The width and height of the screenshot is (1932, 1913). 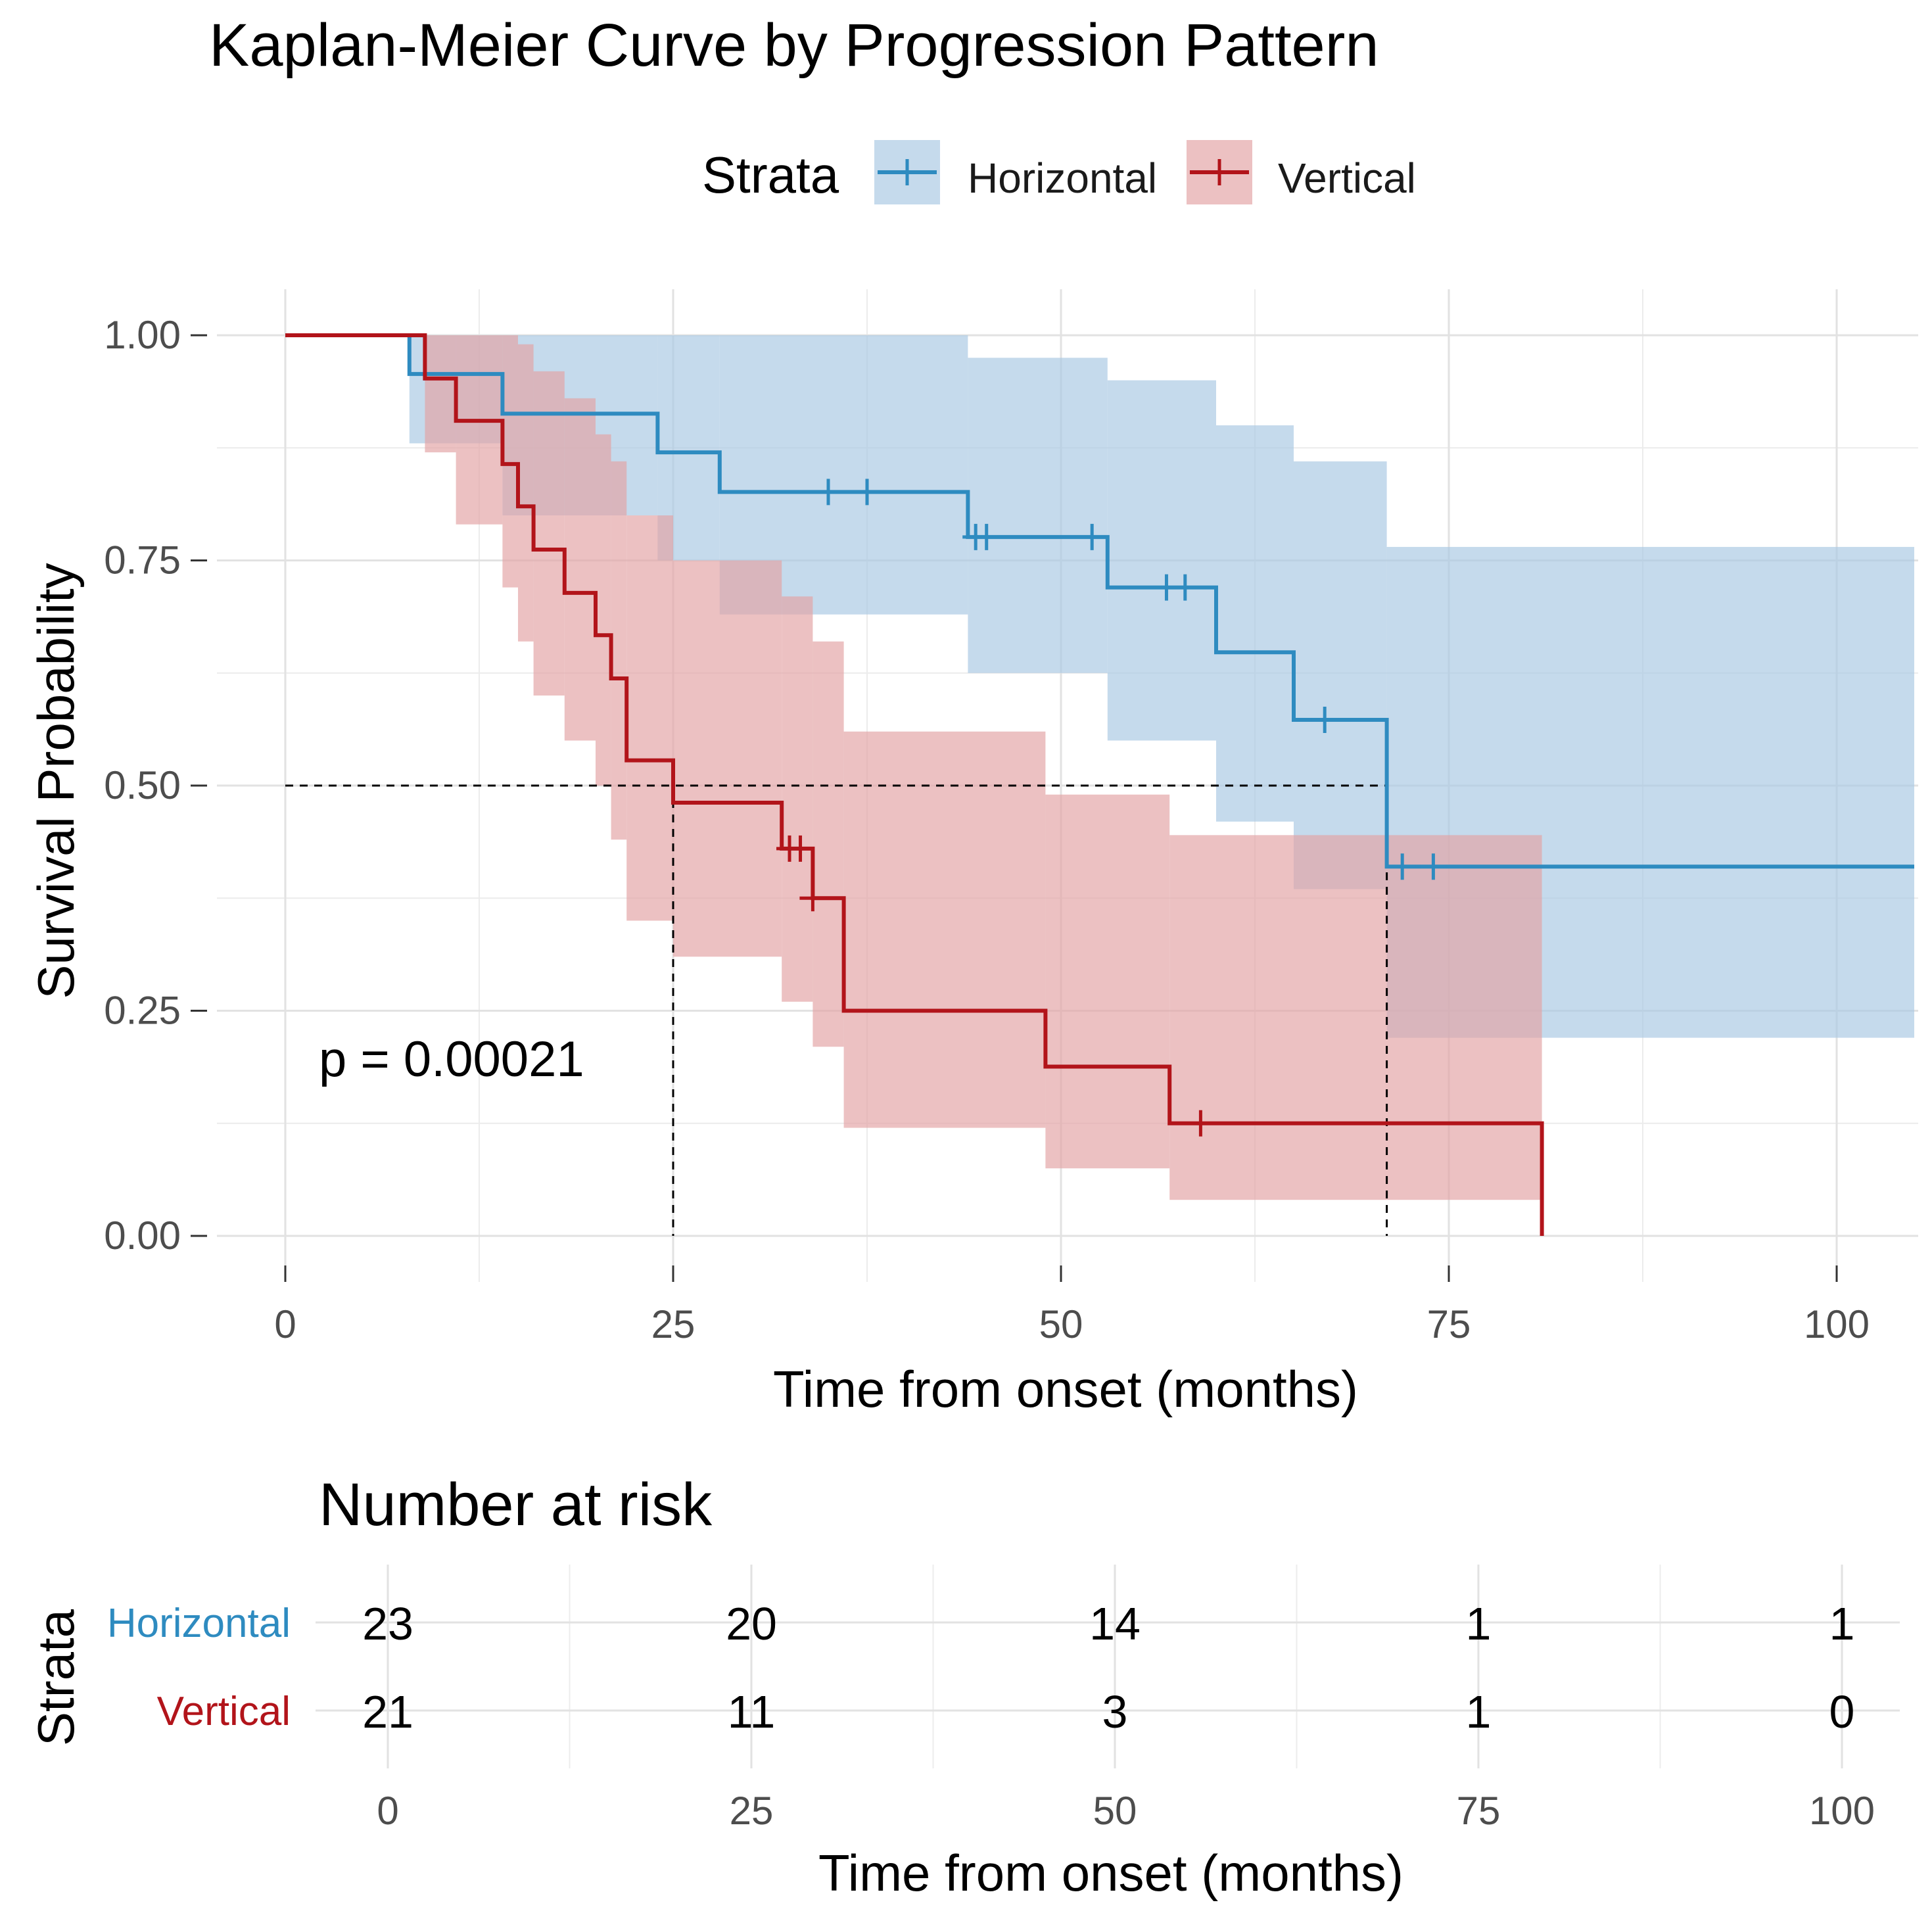 I want to click on censor-marks, so click(x=1111, y=808).